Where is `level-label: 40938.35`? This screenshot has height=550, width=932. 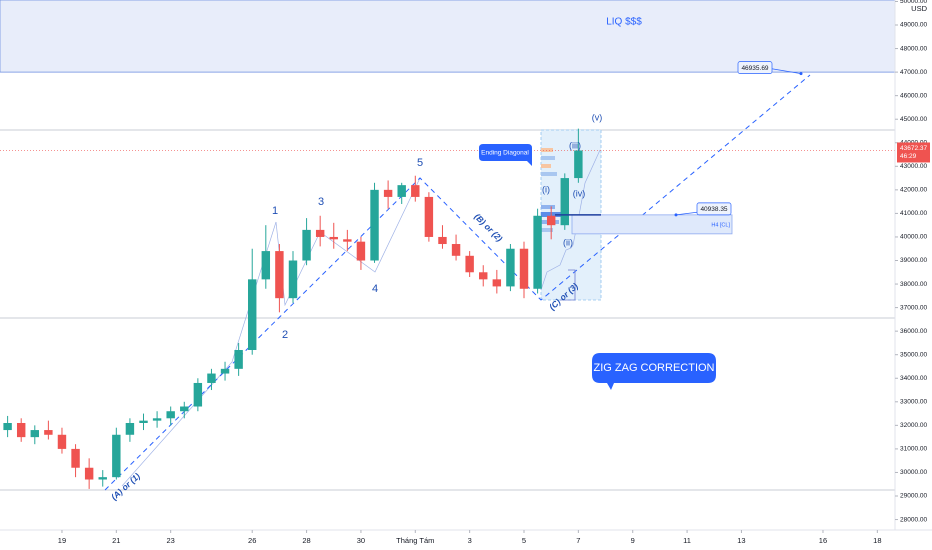
level-label: 40938.35 is located at coordinates (713, 209).